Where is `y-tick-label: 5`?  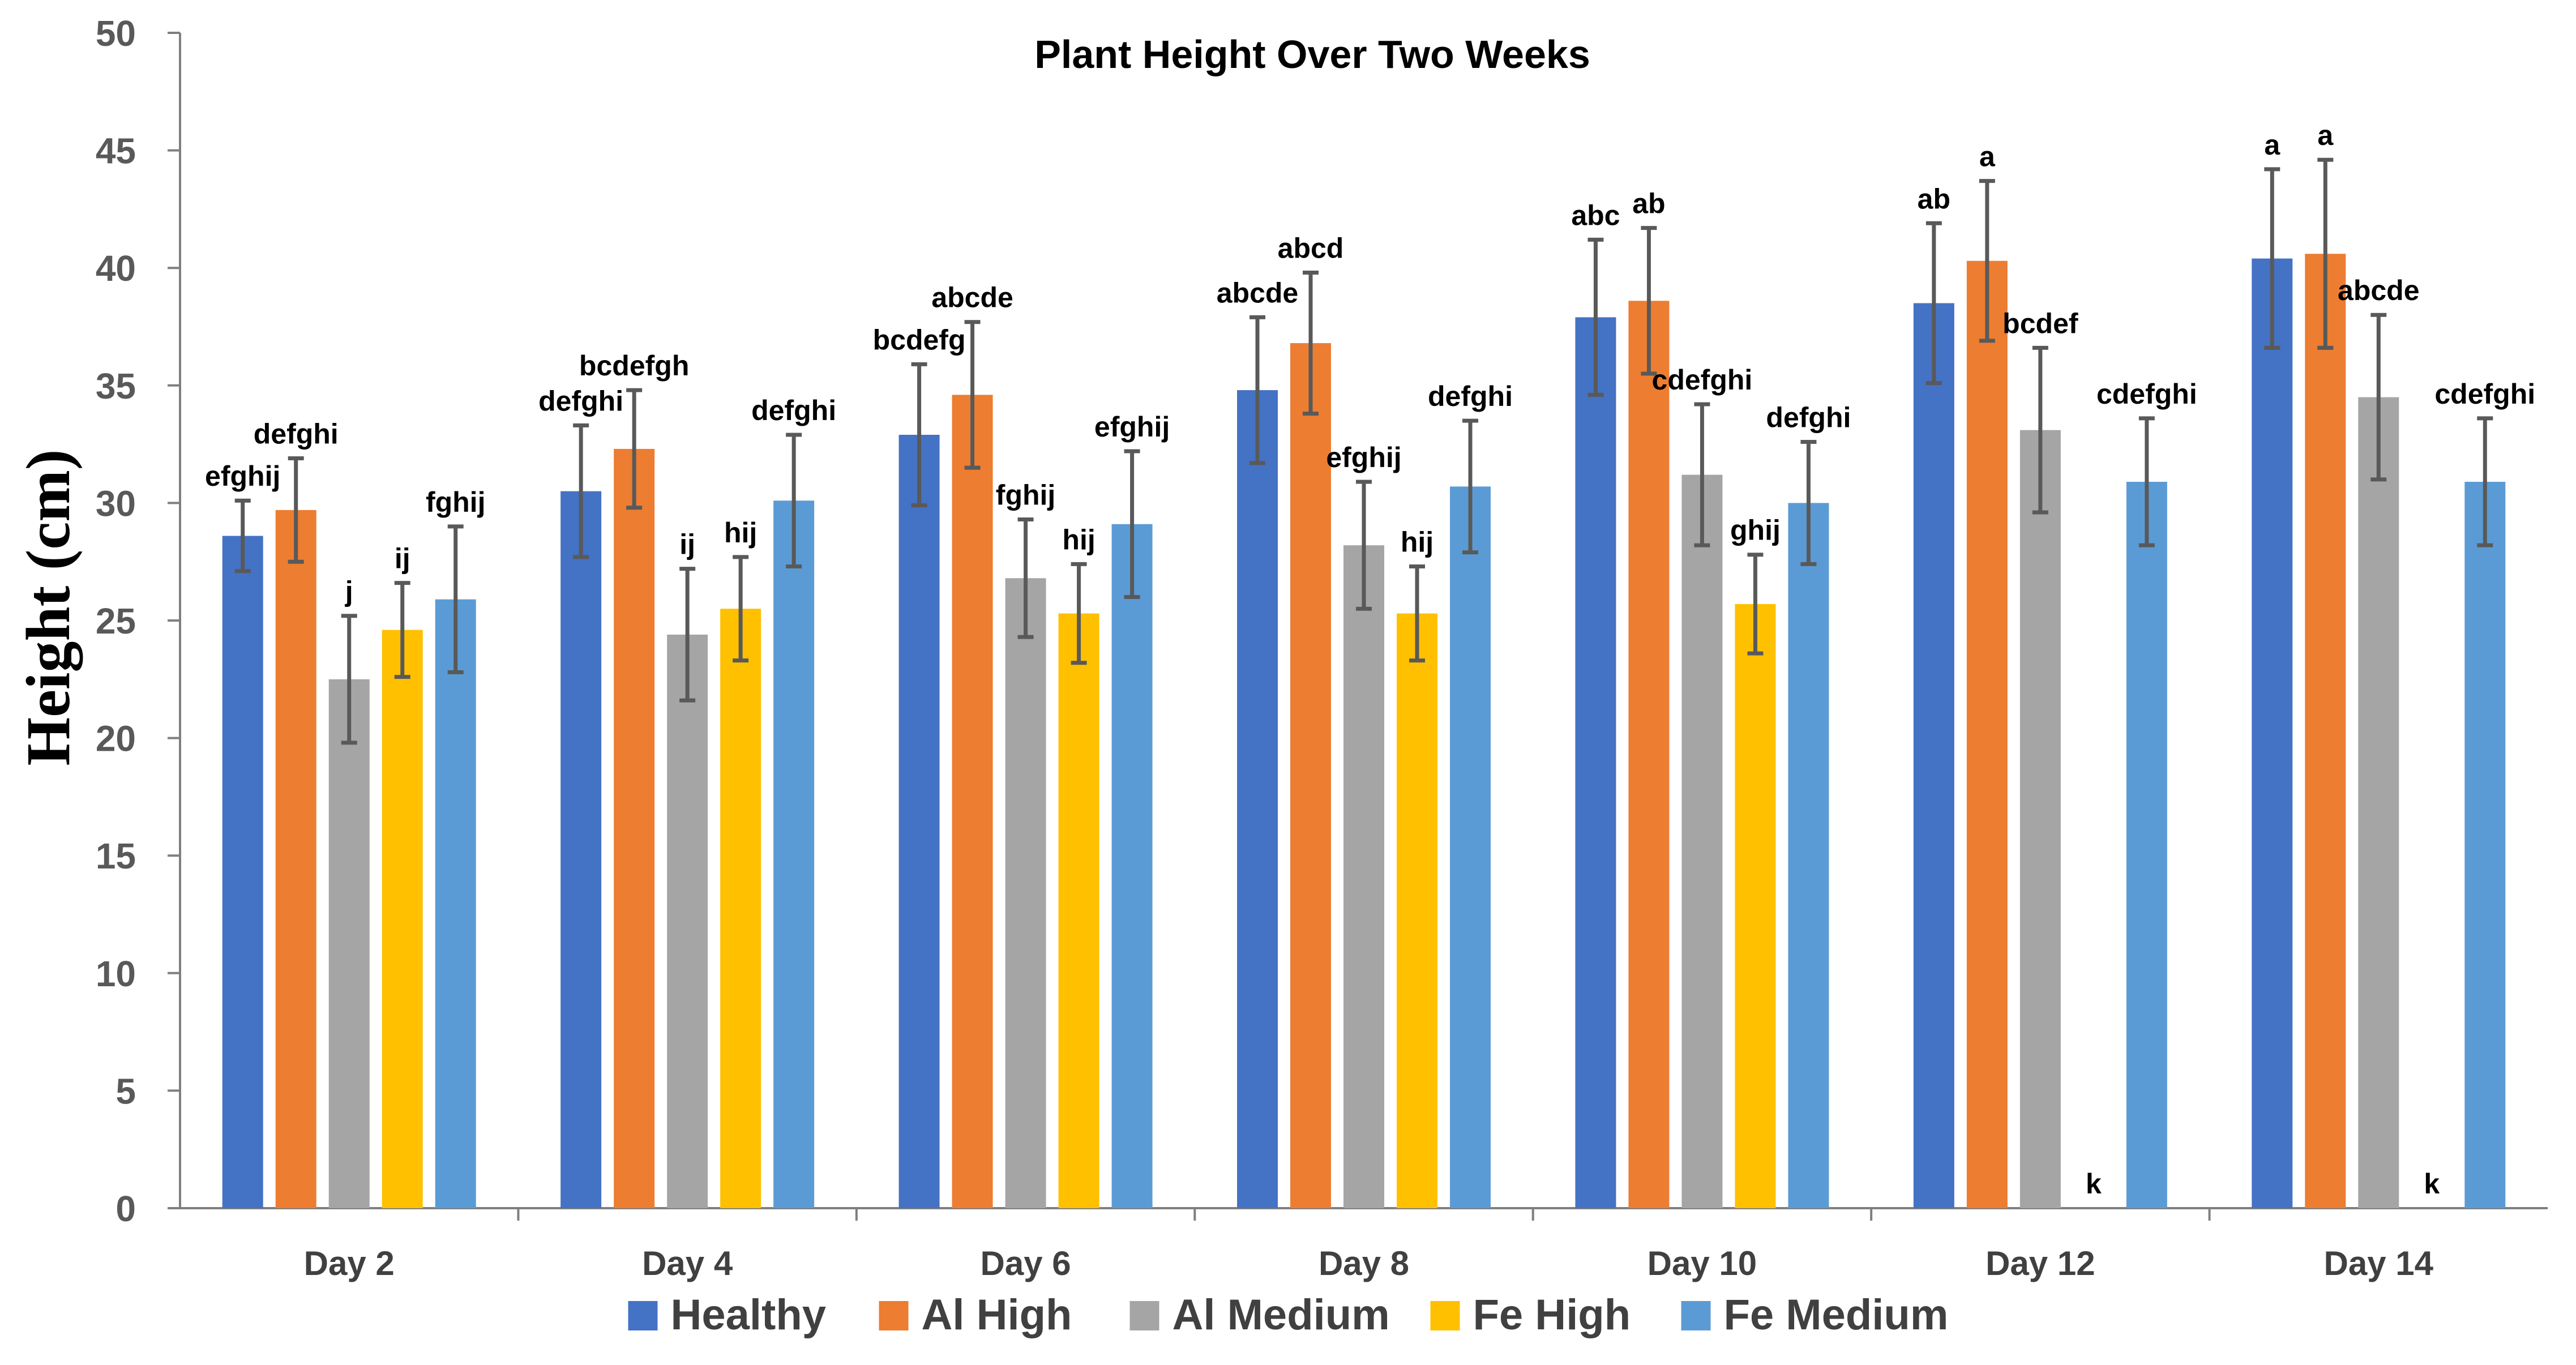 y-tick-label: 5 is located at coordinates (125, 1091).